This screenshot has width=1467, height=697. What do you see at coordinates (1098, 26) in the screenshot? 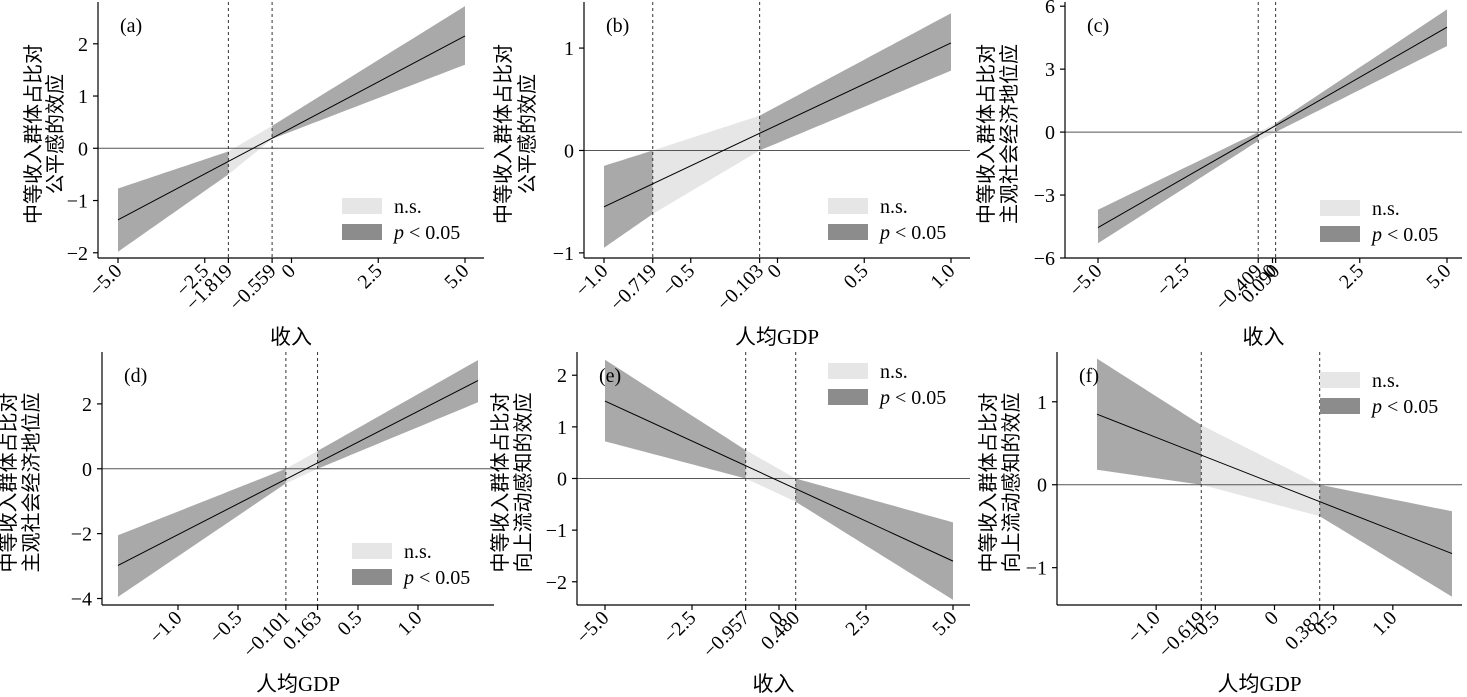
I see `panel-label: (c)` at bounding box center [1098, 26].